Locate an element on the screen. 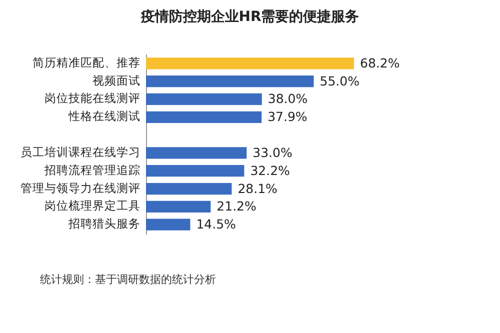 The width and height of the screenshot is (500, 333). data-label: 21.2% is located at coordinates (236, 206).